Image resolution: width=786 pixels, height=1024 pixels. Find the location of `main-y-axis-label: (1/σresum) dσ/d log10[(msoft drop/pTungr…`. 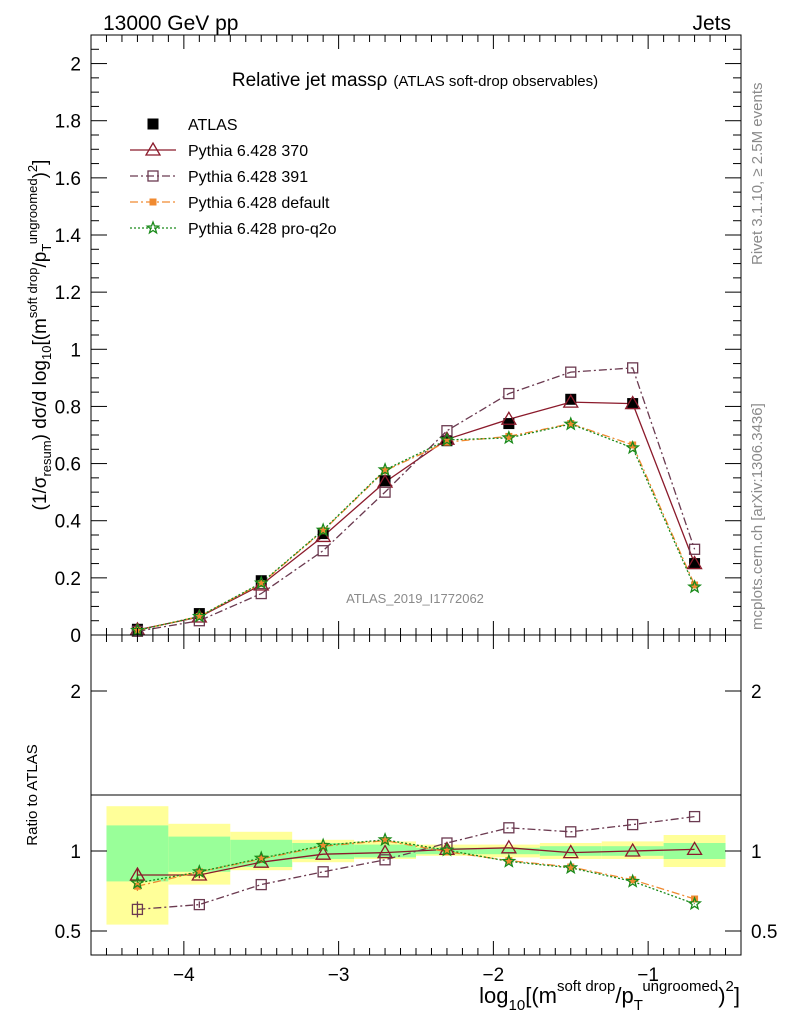

main-y-axis-label: (1/σresum) dσ/d log10[(msoft drop/pTungr… is located at coordinates (39, 335).